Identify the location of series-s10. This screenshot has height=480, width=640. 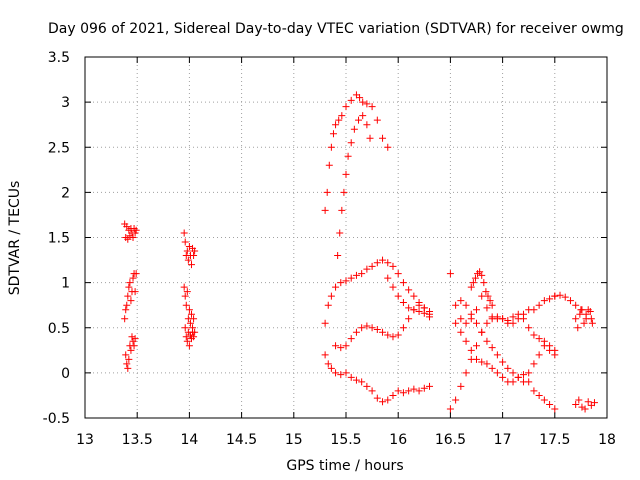
(383, 326).